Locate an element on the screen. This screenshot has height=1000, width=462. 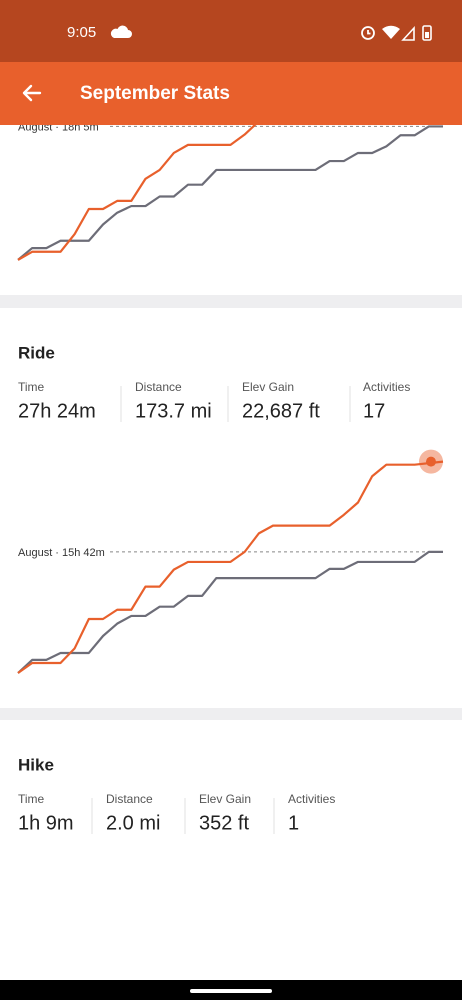
stat-value: 27h 24m is located at coordinates (57, 411).